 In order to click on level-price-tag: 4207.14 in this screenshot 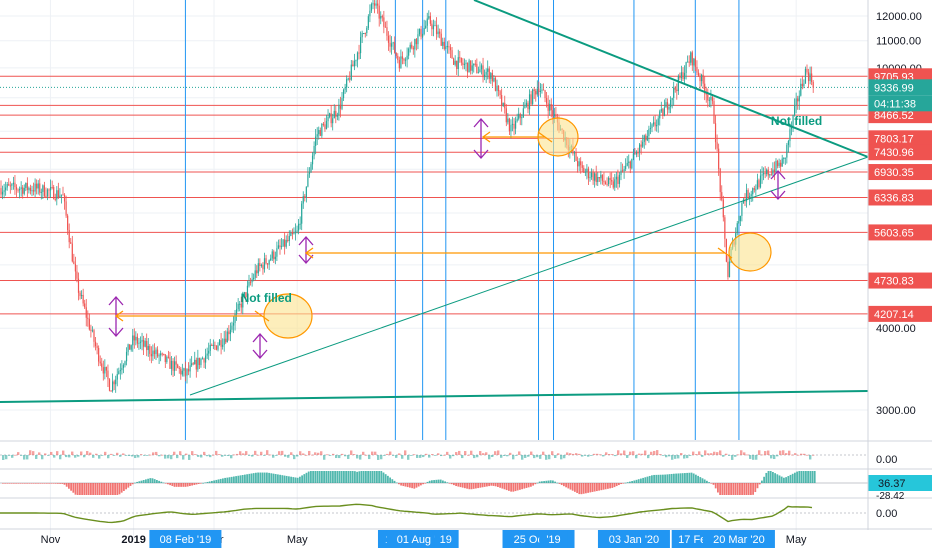, I will do `click(894, 315)`.